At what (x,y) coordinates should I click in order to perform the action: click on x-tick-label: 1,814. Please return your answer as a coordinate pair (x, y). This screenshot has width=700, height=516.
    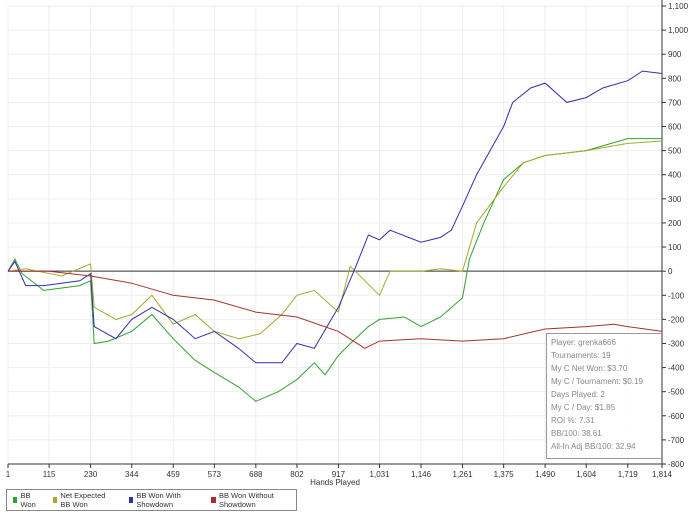
    Looking at the image, I should click on (662, 474).